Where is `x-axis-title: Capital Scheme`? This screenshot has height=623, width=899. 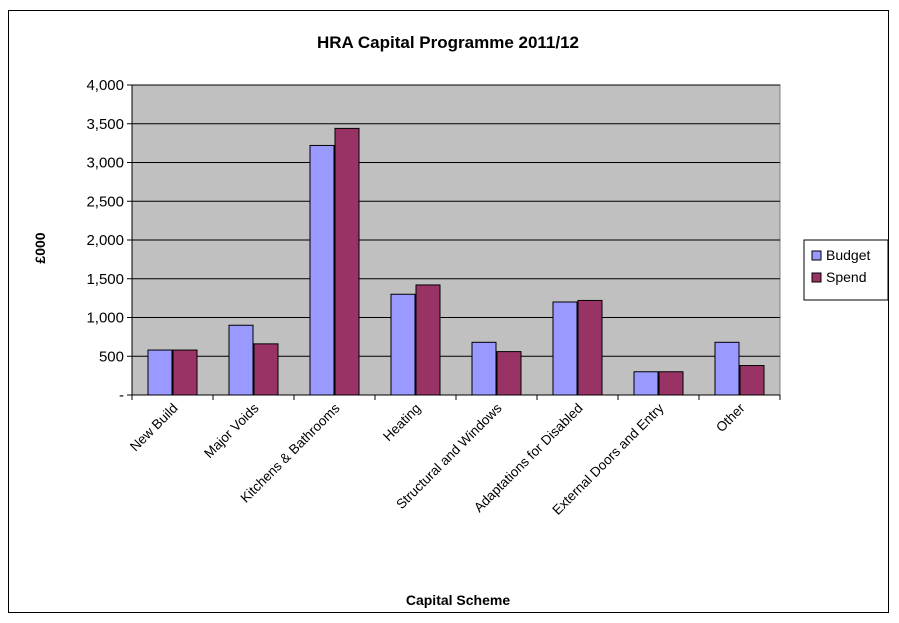 x-axis-title: Capital Scheme is located at coordinates (458, 600).